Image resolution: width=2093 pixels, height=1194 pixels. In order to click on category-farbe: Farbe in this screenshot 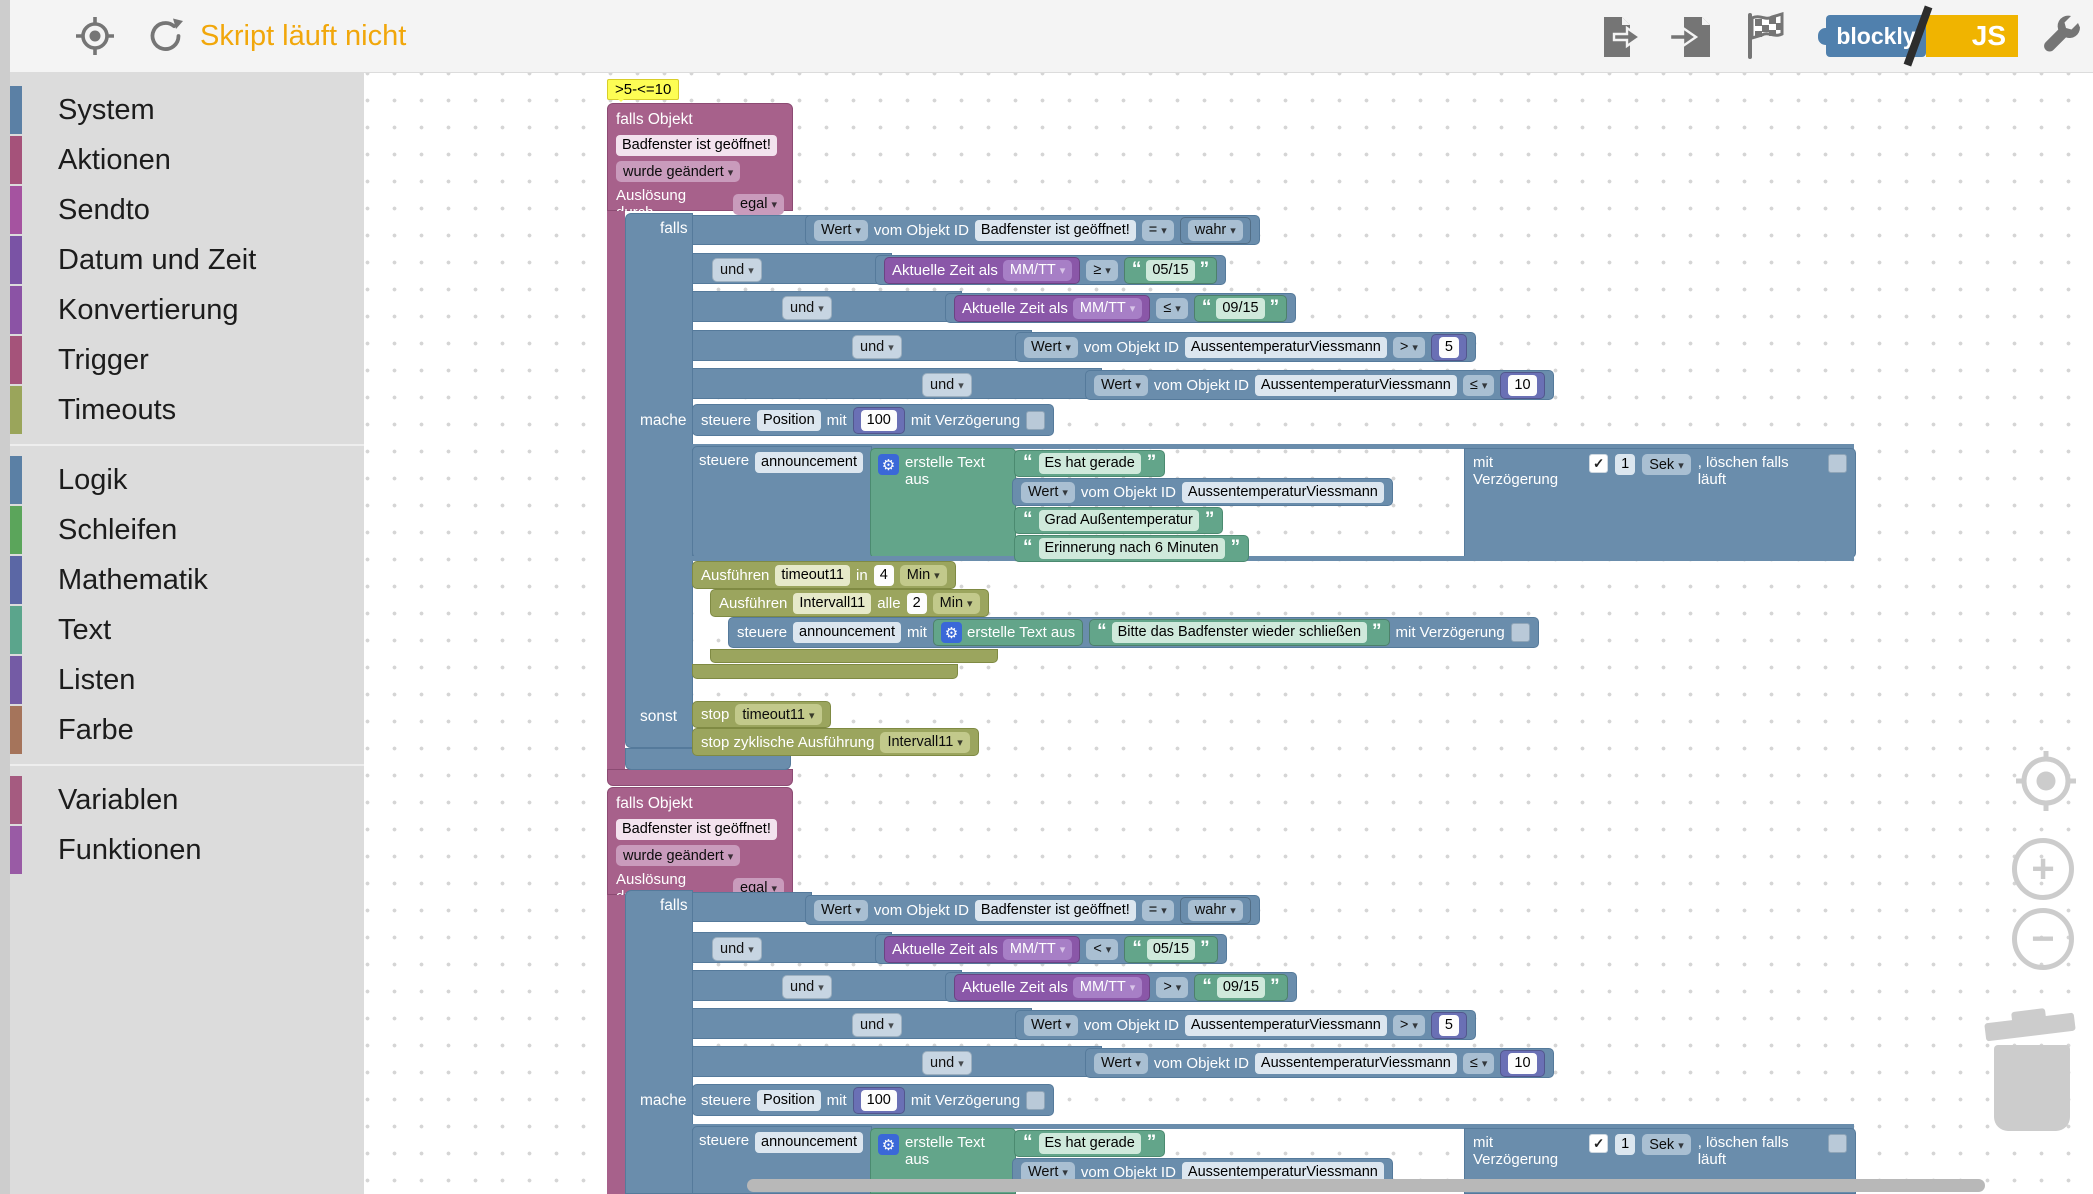, I will do `click(182, 730)`.